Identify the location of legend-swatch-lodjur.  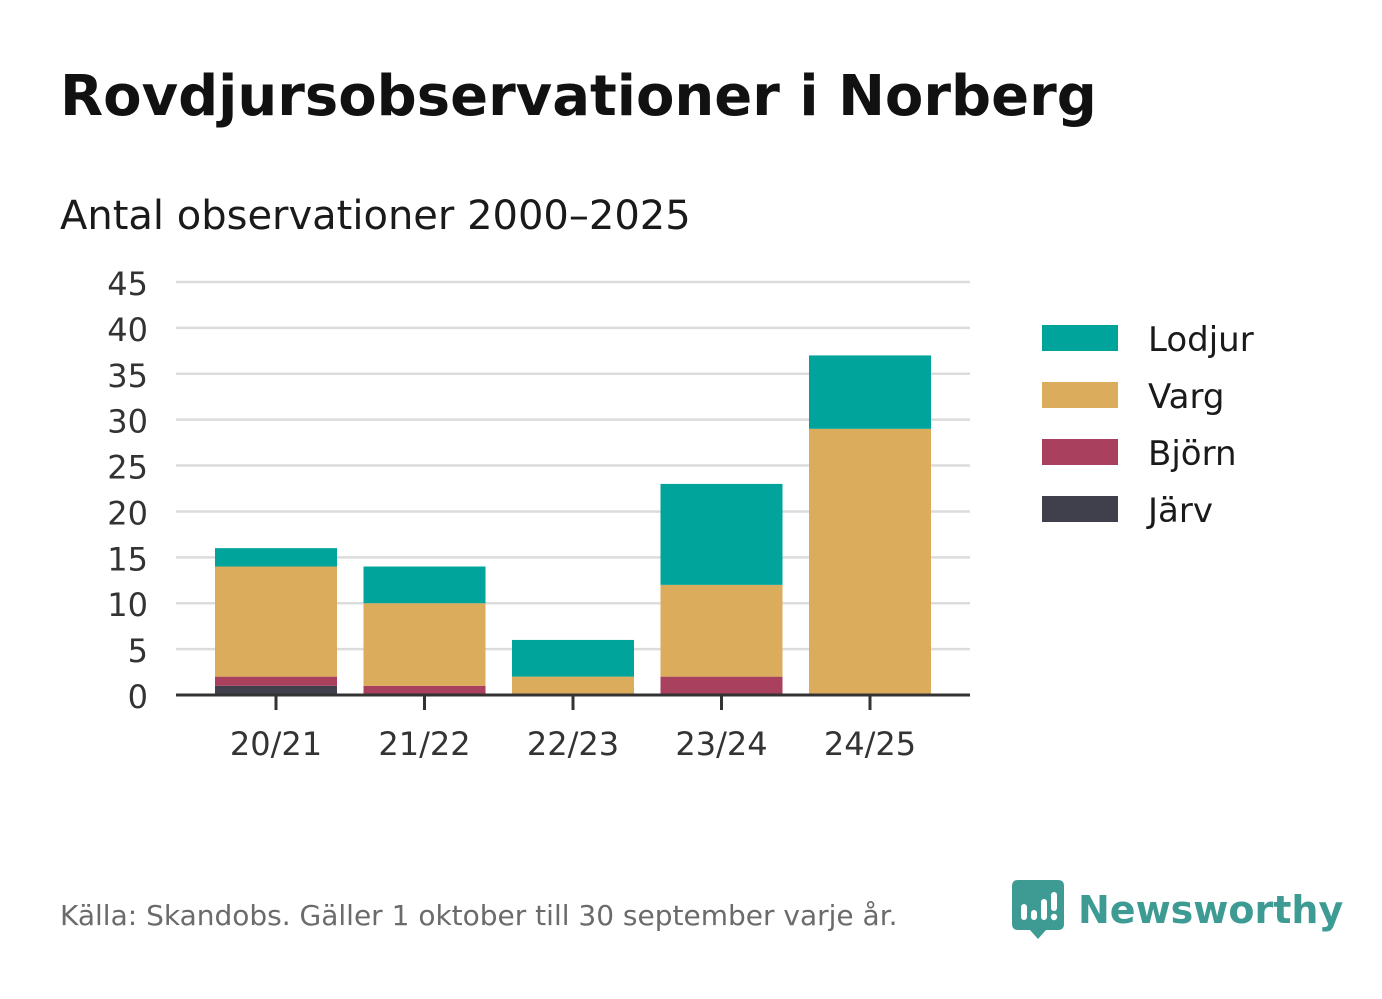
(1080, 338).